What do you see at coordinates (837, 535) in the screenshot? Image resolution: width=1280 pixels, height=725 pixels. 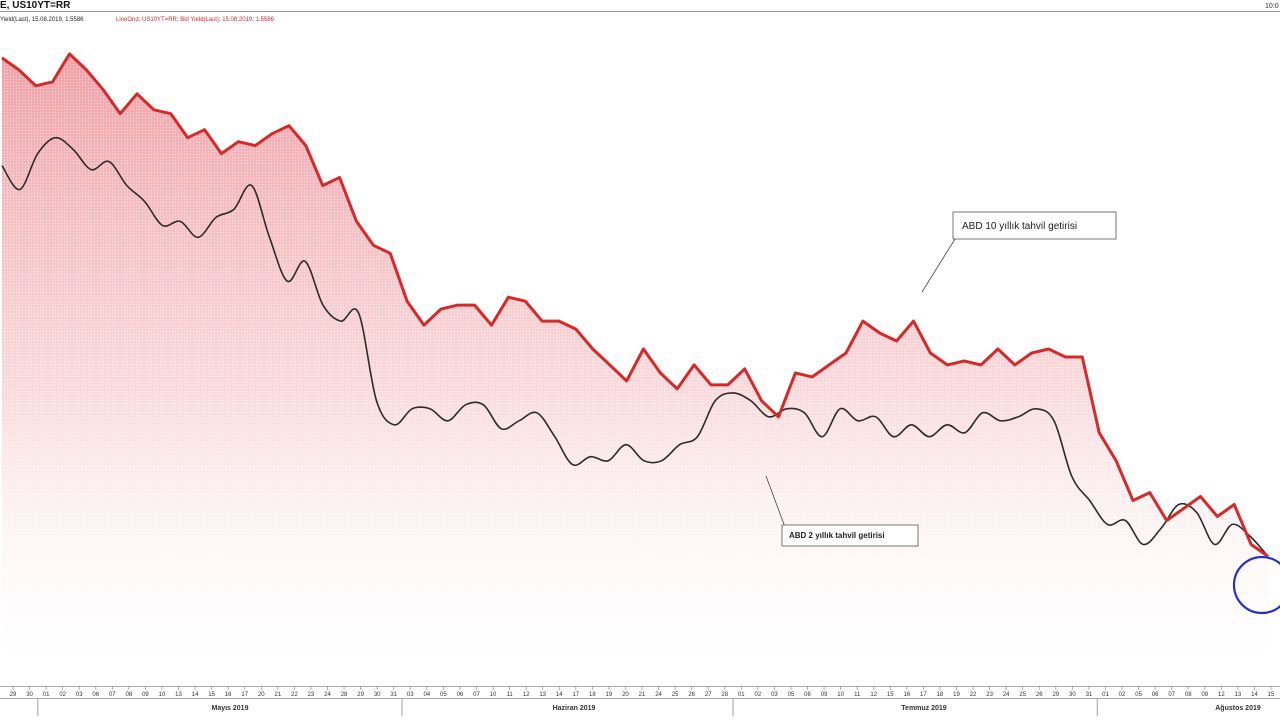 I see `callout-two-year-text: ABD 2 yıllık tahvil getirisi` at bounding box center [837, 535].